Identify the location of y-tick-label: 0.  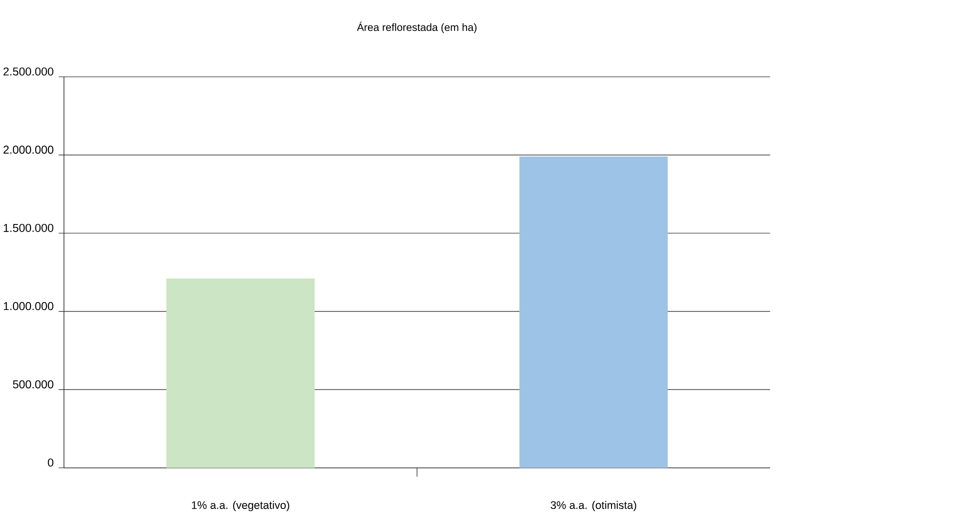
(51, 462).